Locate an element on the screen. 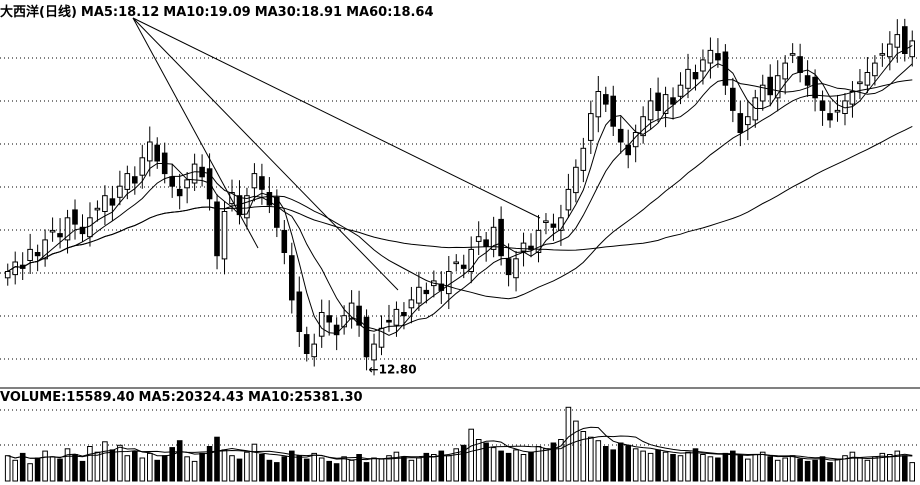  ma5-readout: MA5:18.12 is located at coordinates (120, 12).